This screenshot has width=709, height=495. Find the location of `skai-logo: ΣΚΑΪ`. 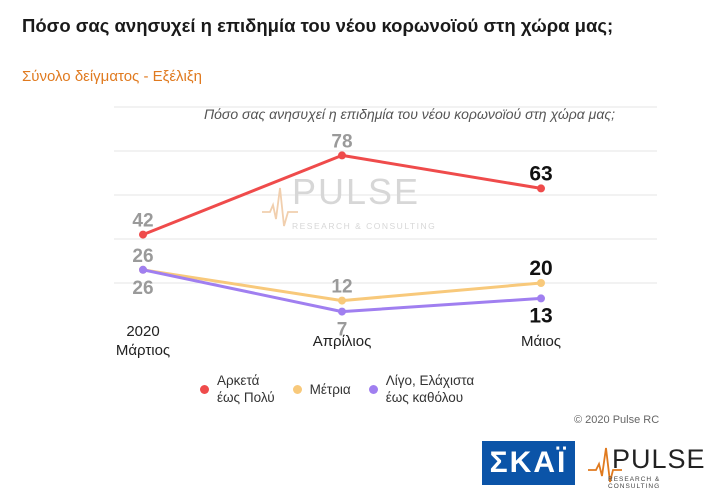

skai-logo: ΣΚΑΪ is located at coordinates (528, 463).